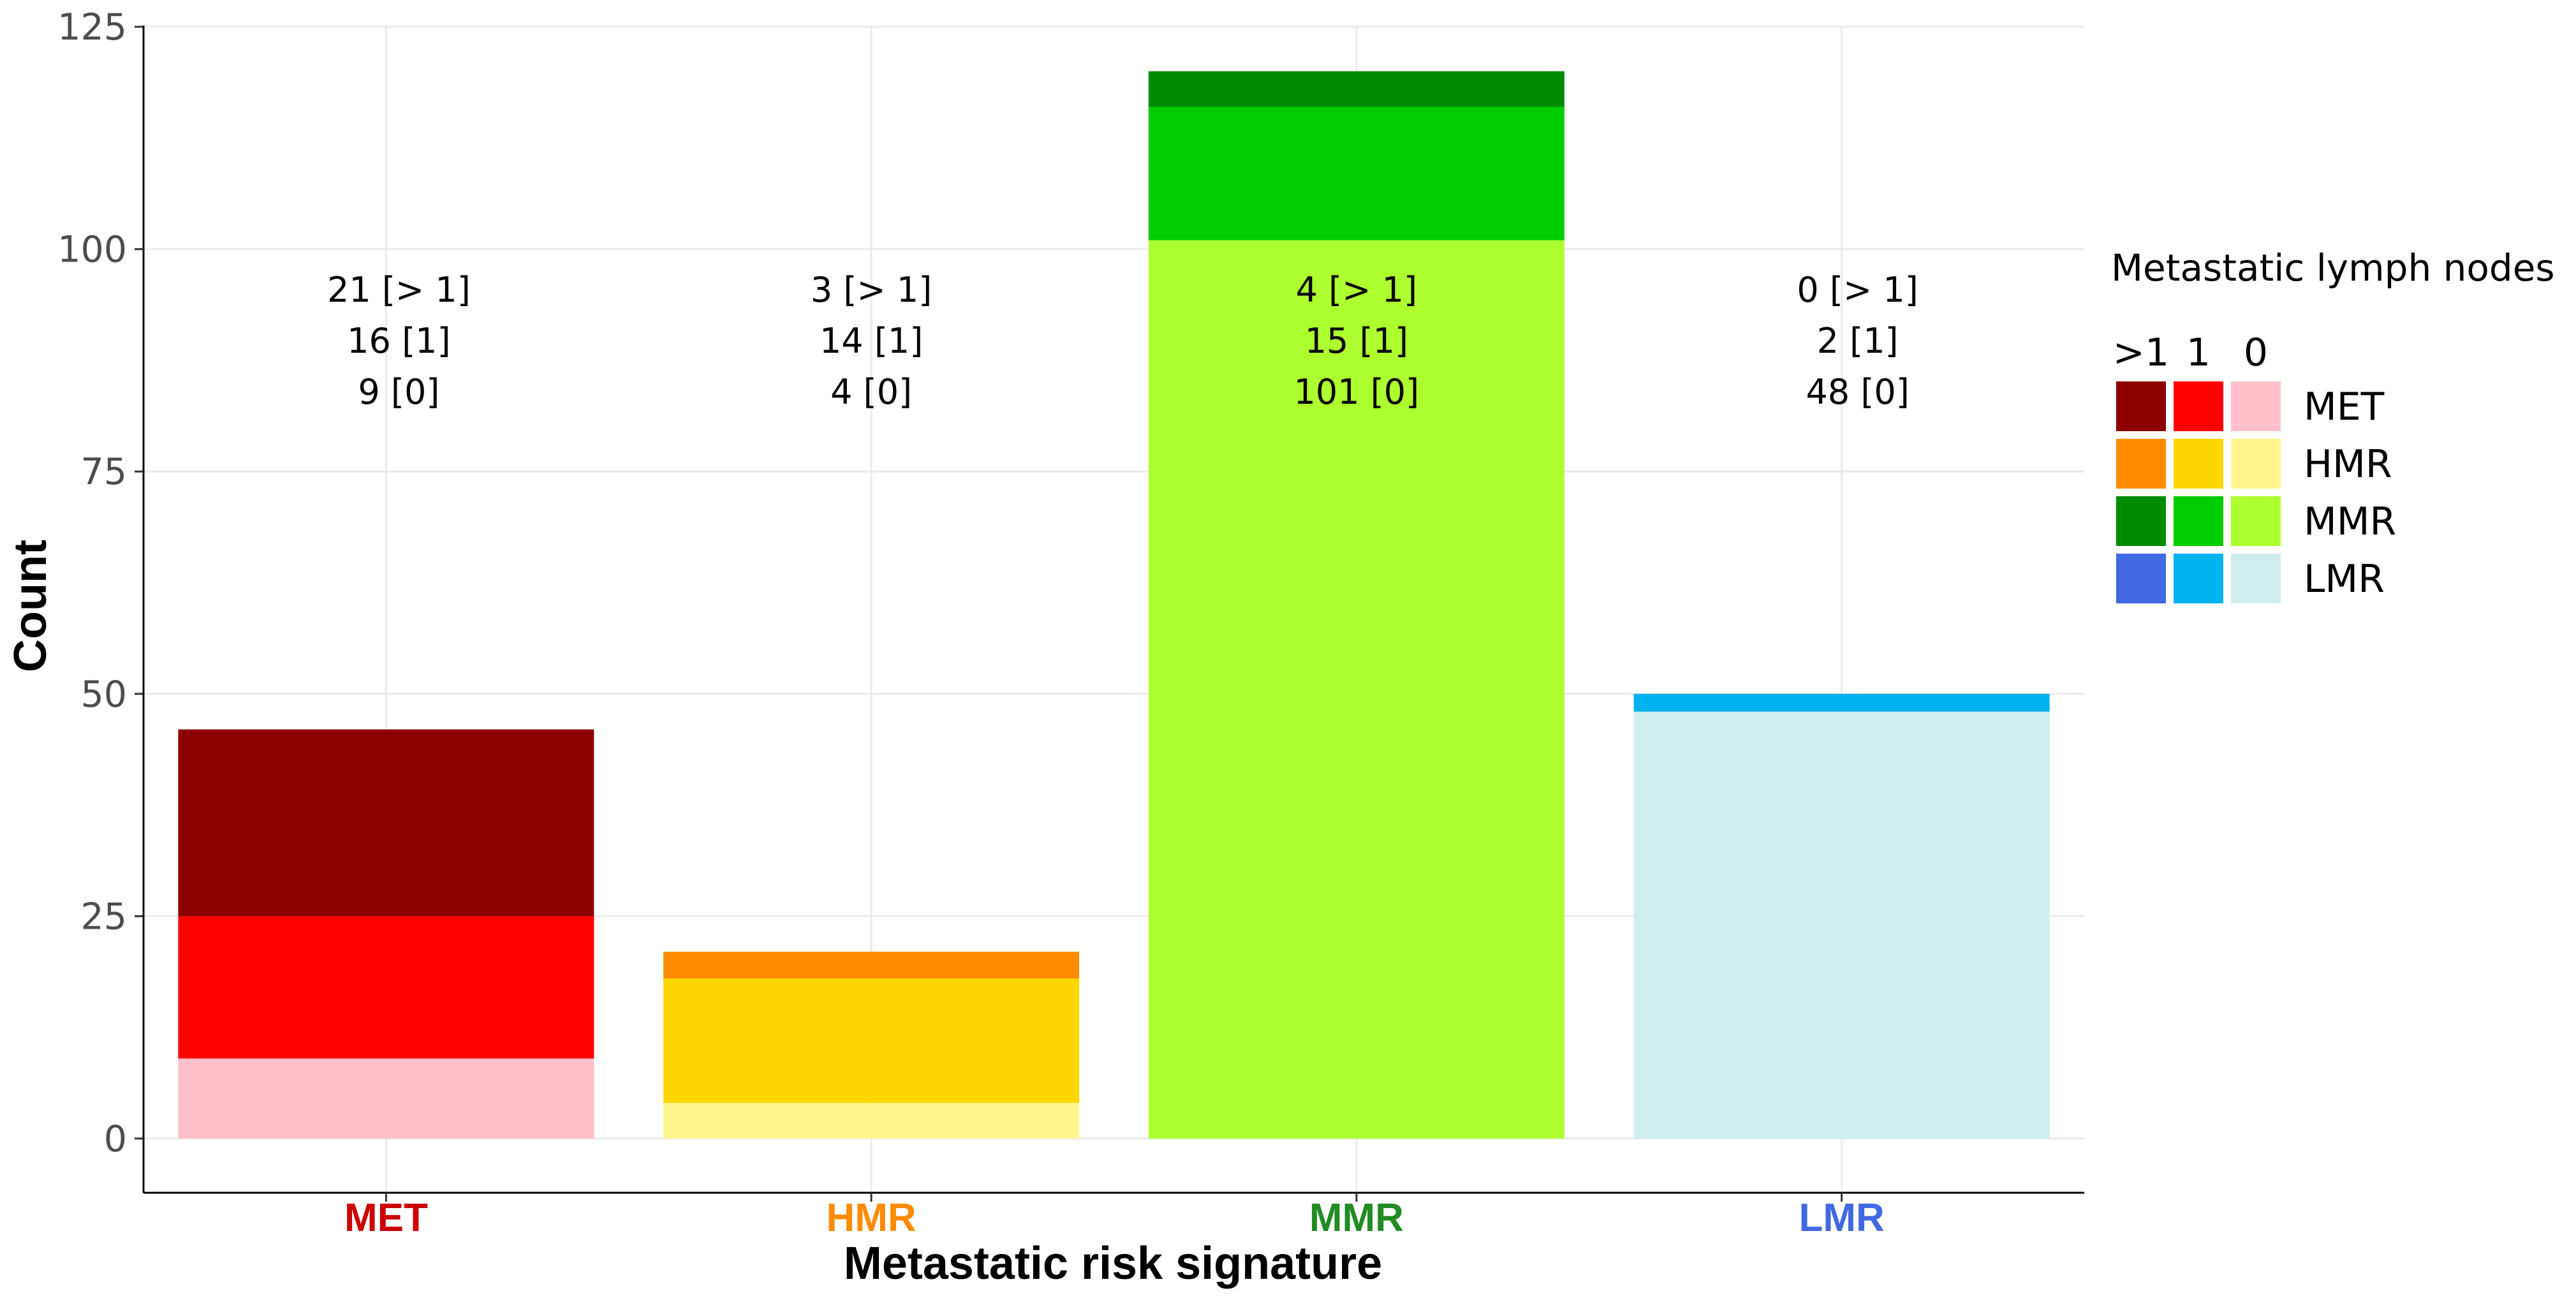  I want to click on legend-label-met: MET, so click(2344, 407).